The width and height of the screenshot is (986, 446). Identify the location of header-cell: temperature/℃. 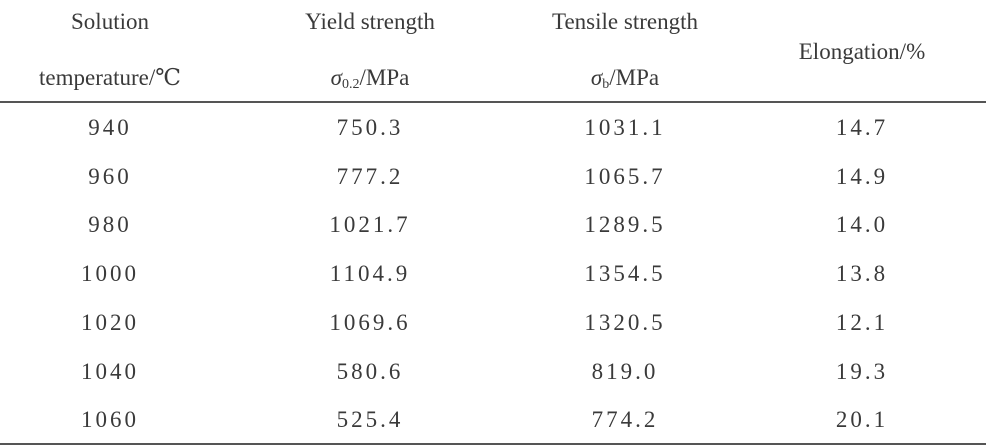
(110, 77).